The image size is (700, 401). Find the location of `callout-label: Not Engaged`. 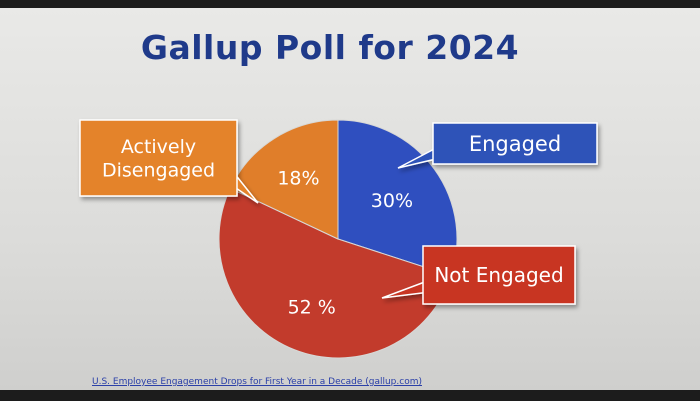

callout-label: Not Engaged is located at coordinates (498, 275).